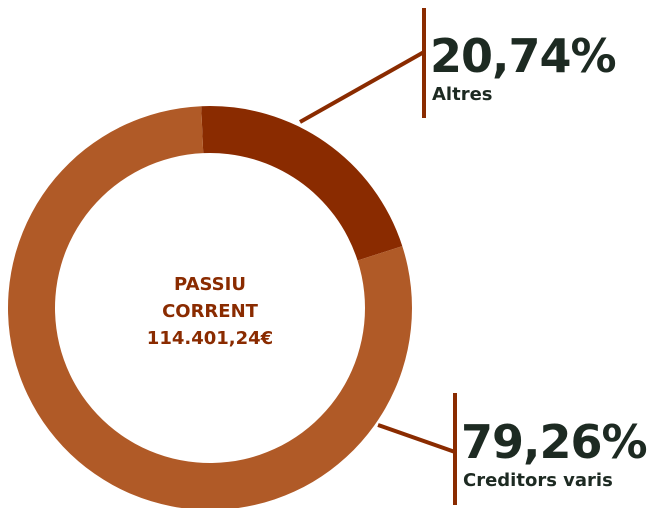 The width and height of the screenshot is (655, 508). I want to click on value-label: 79,26%, so click(554, 442).